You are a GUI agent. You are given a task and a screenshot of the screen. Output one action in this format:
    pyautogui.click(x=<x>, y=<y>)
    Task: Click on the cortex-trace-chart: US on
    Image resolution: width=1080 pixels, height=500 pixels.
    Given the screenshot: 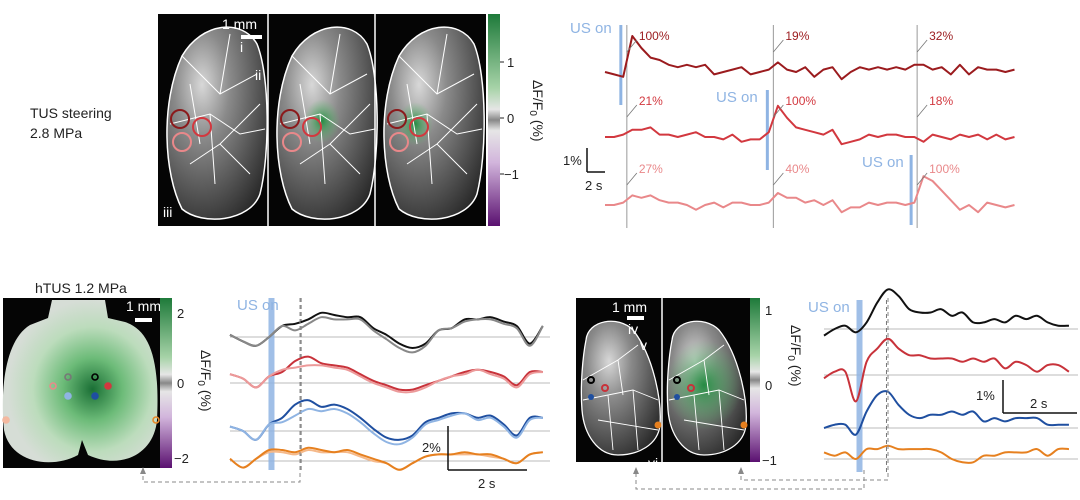 What is the action you would take?
    pyautogui.click(x=943, y=380)
    